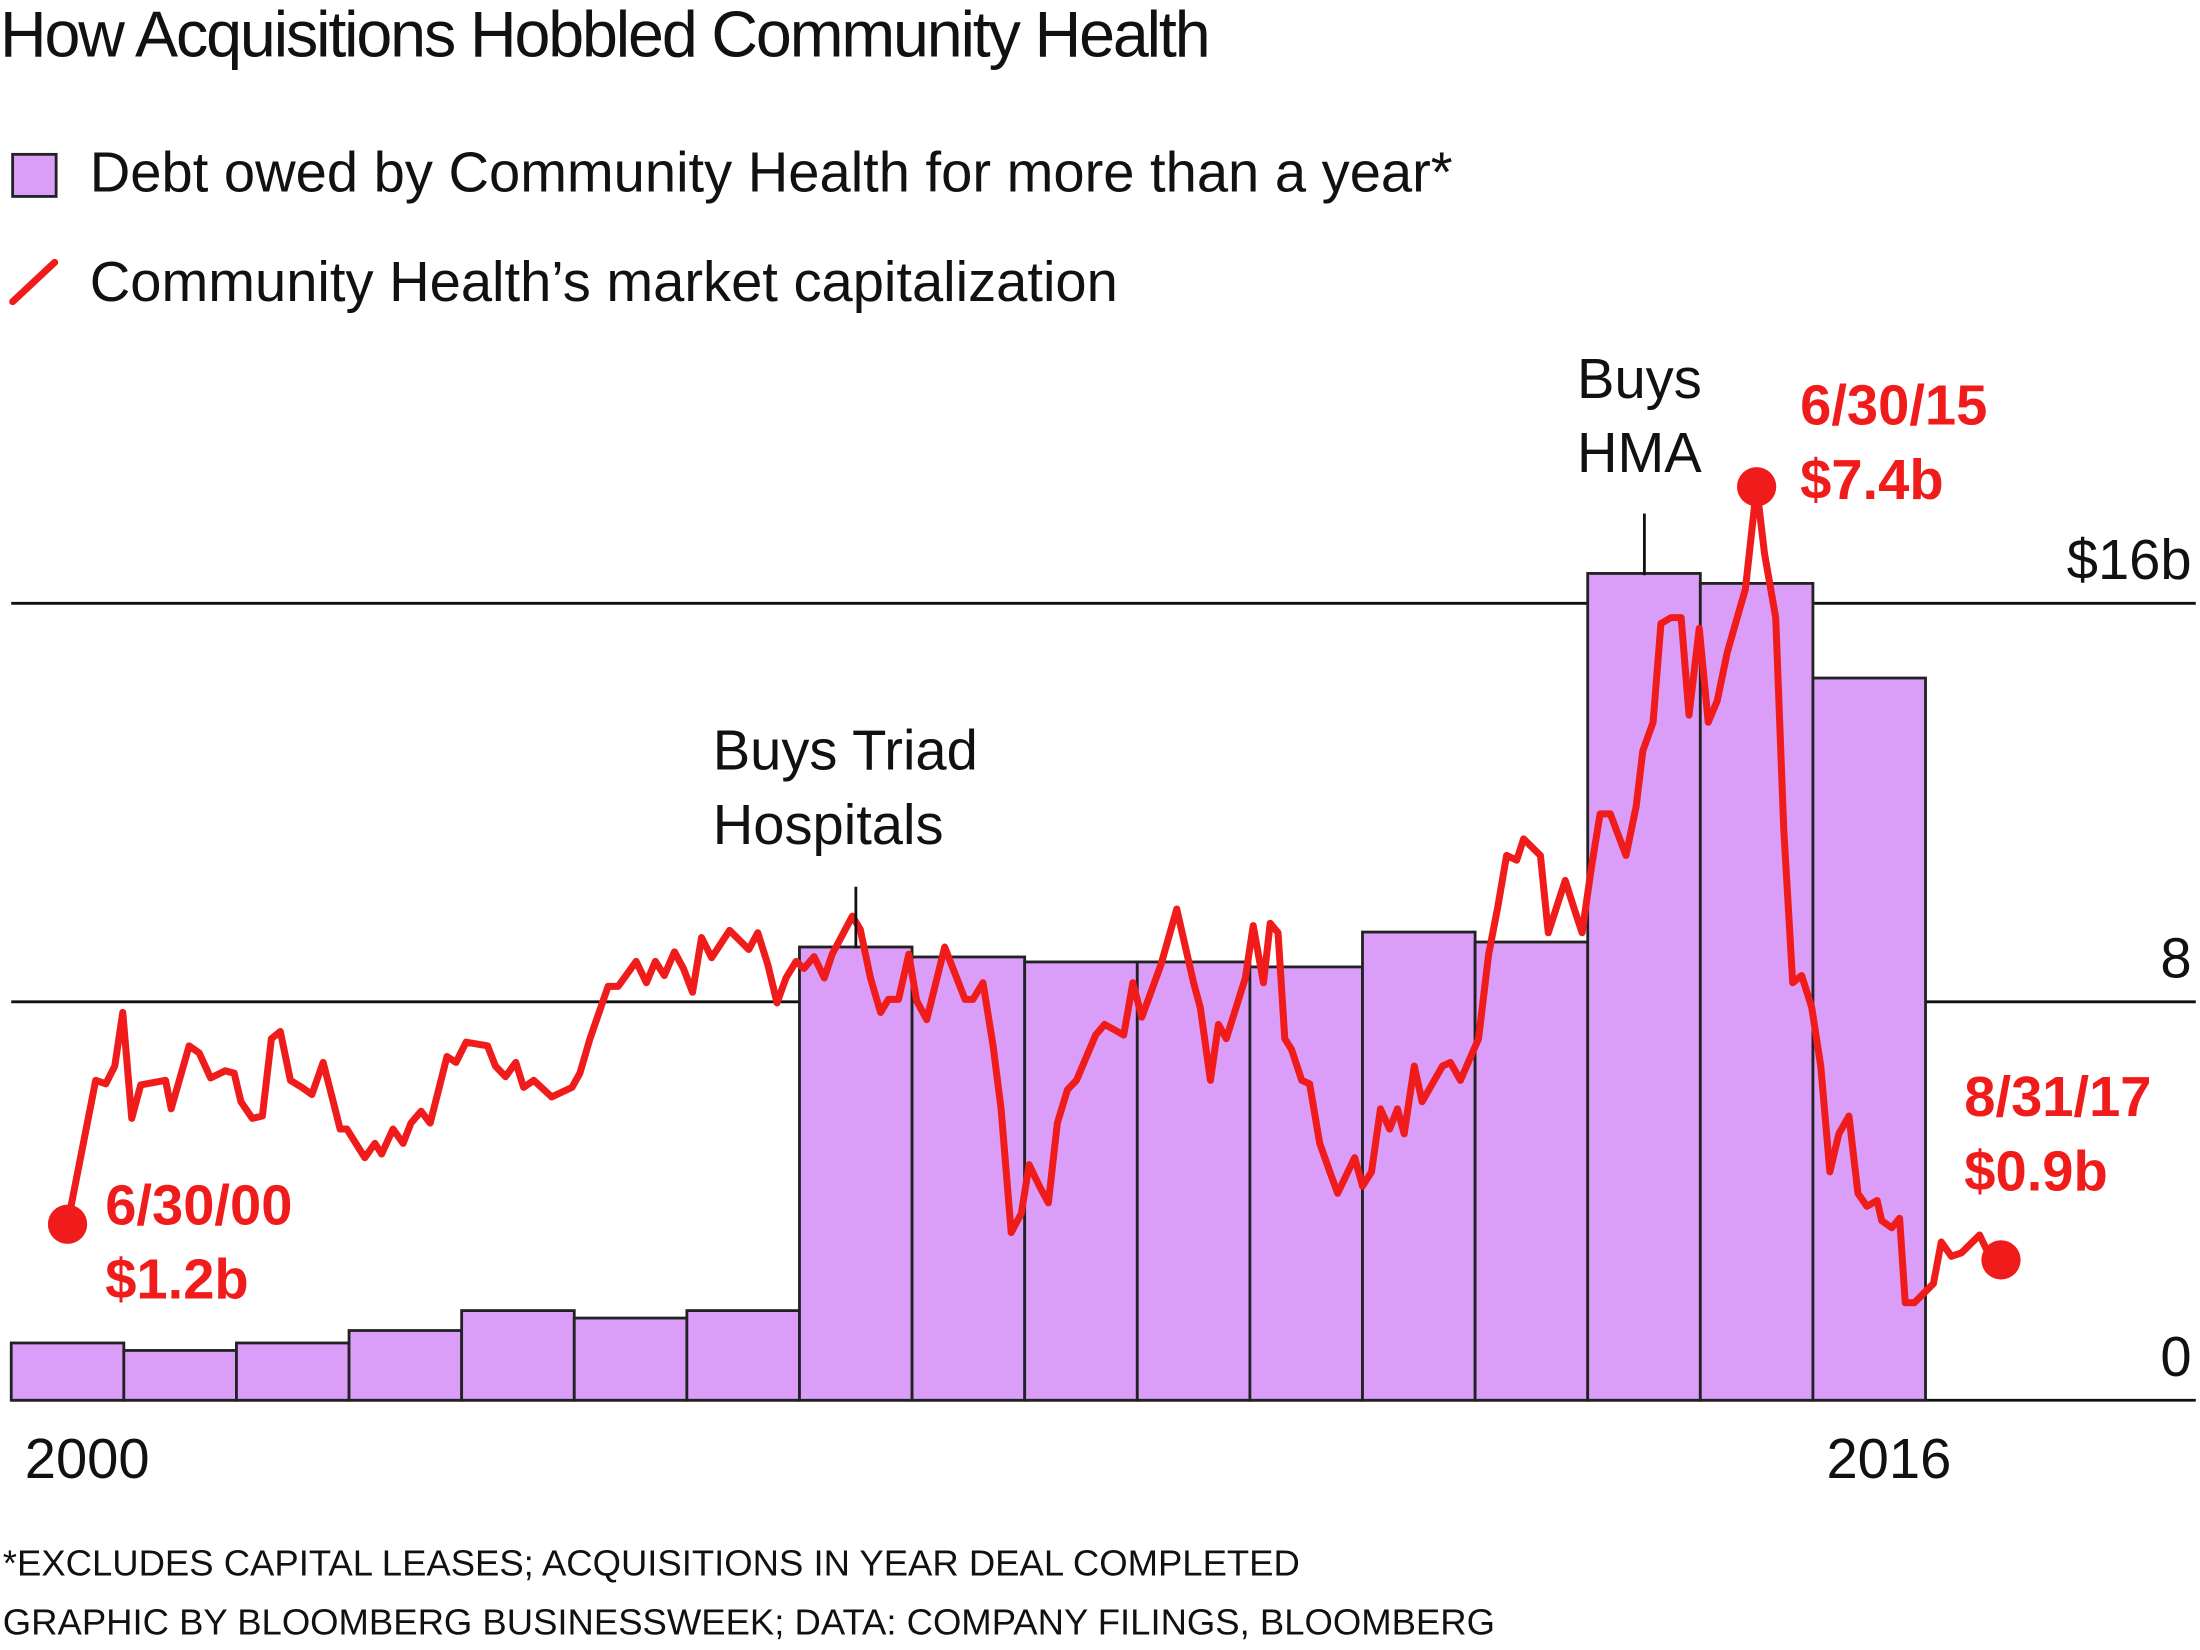 This screenshot has width=2200, height=1650. Describe the element at coordinates (1893, 405) in the screenshot. I see `callout-date: 6/30/15` at that location.